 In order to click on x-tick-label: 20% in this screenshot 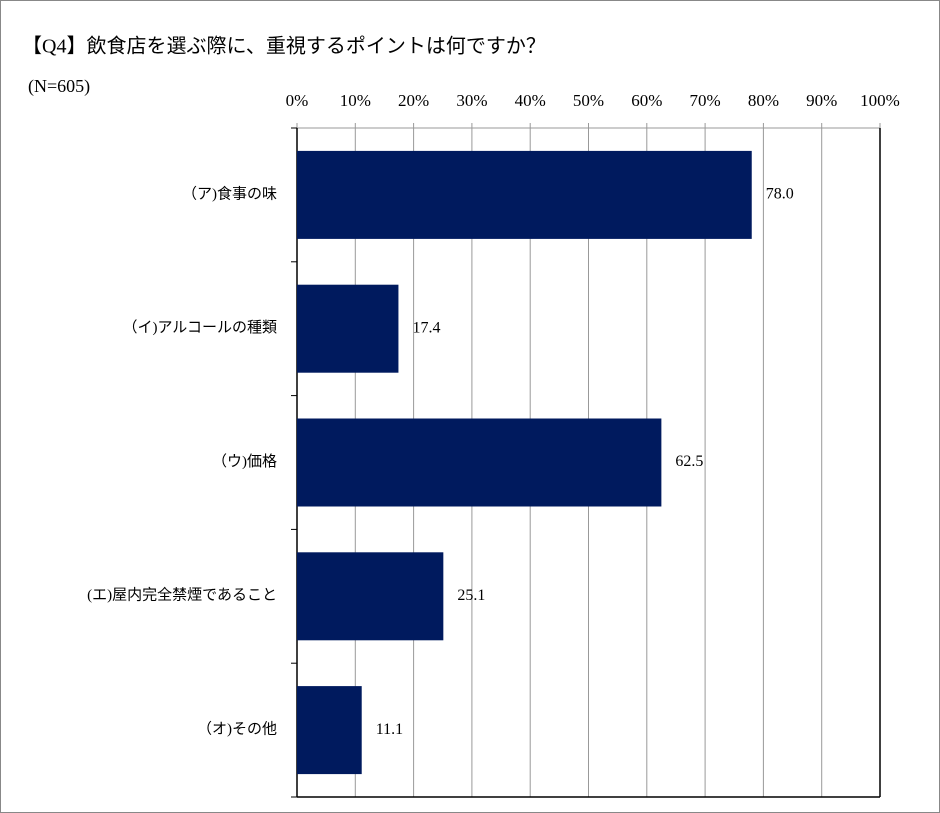, I will do `click(413, 100)`.